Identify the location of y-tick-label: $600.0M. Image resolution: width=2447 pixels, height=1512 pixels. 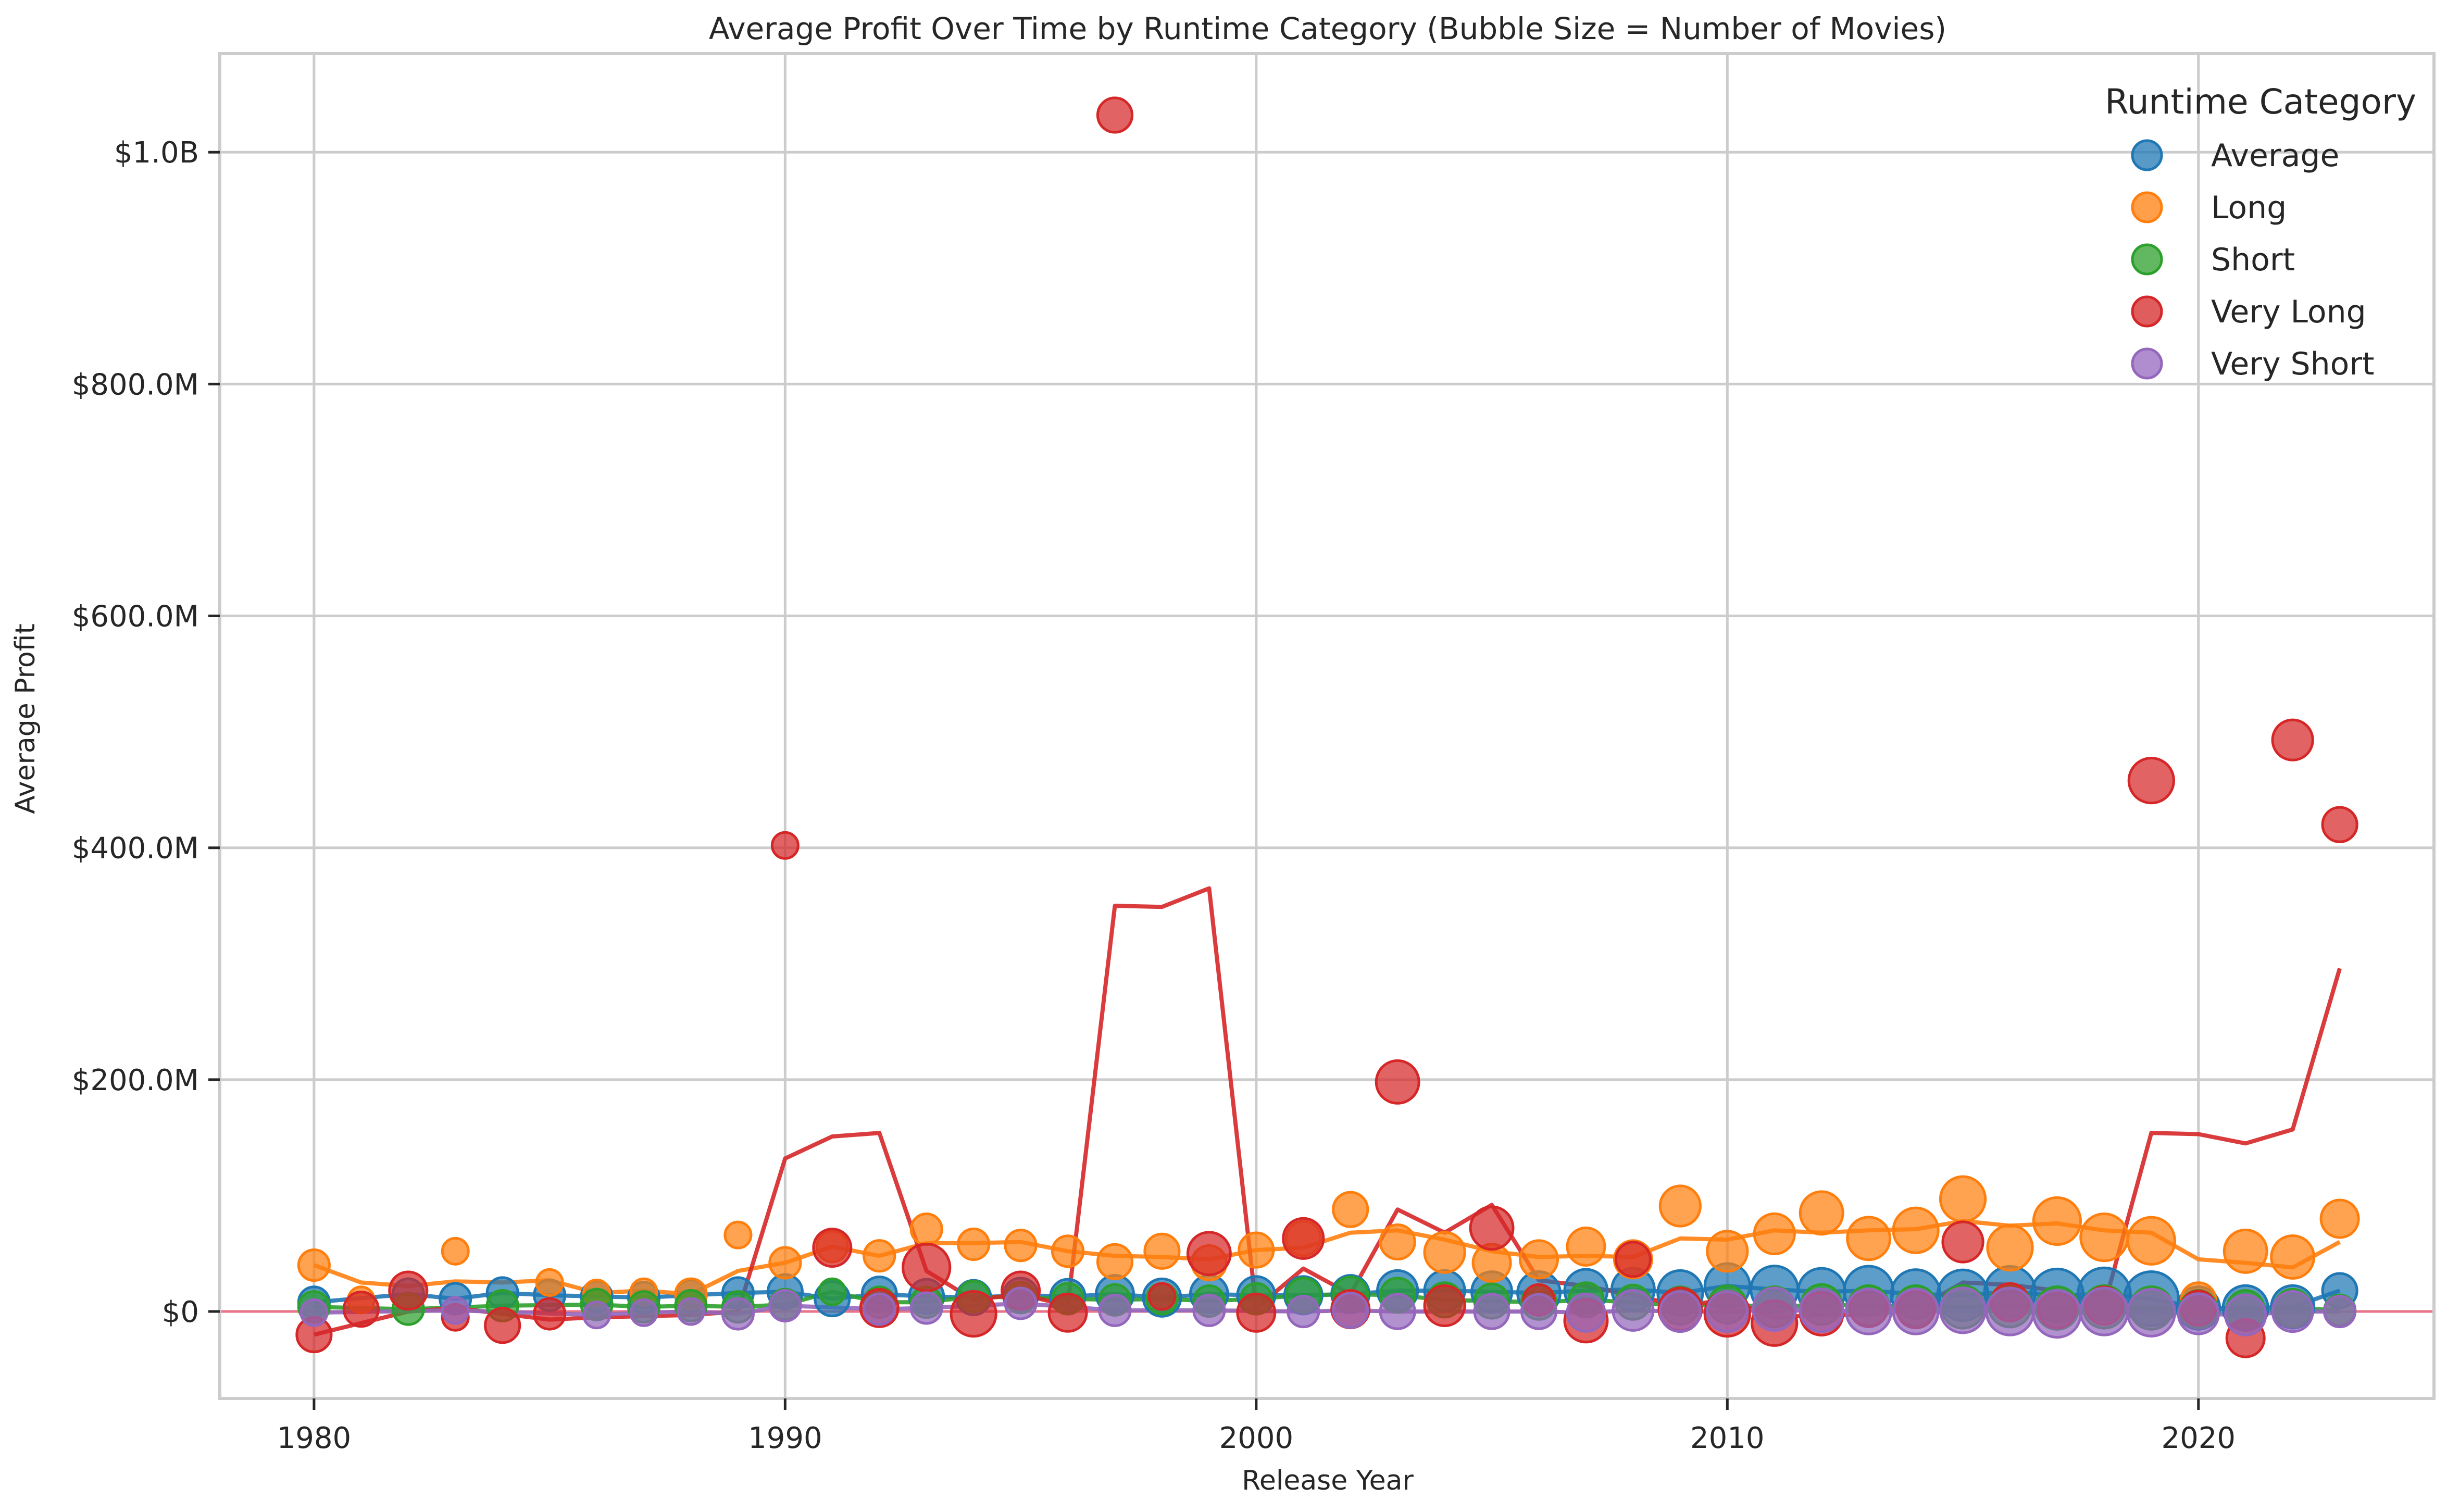
(135, 617).